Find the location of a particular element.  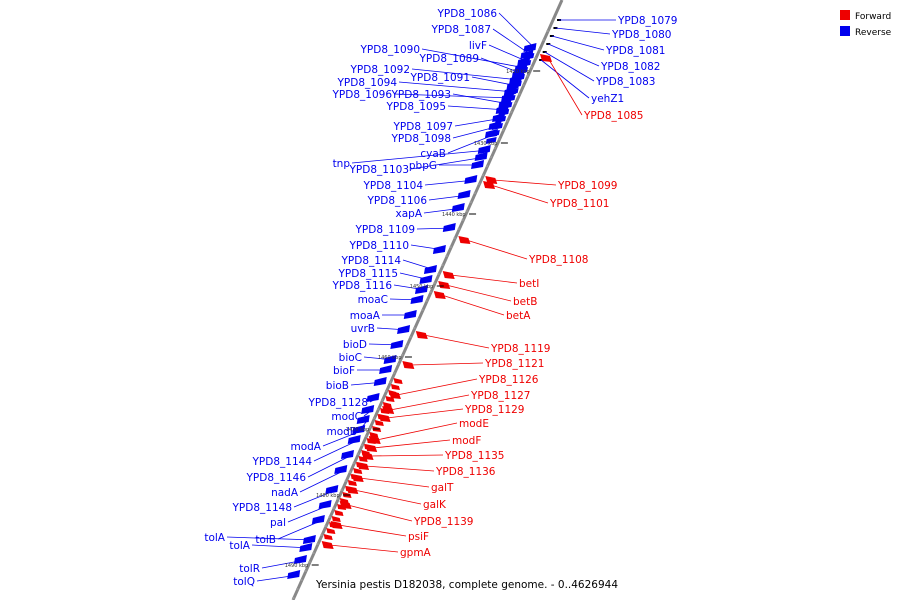

gene-label-modb: modB is located at coordinates (341, 432).